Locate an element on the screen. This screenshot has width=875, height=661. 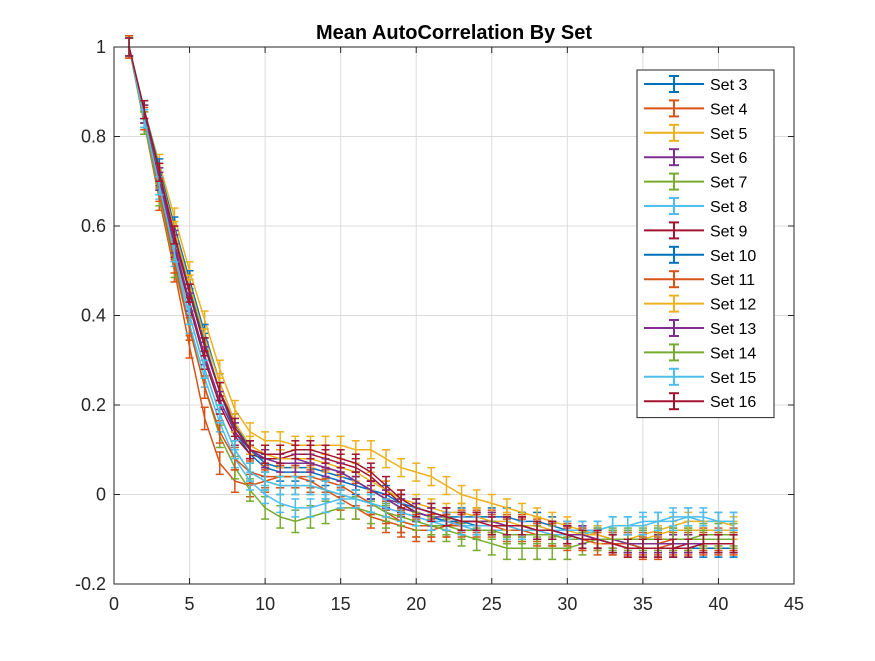
x-tick-label: 30 is located at coordinates (567, 604).